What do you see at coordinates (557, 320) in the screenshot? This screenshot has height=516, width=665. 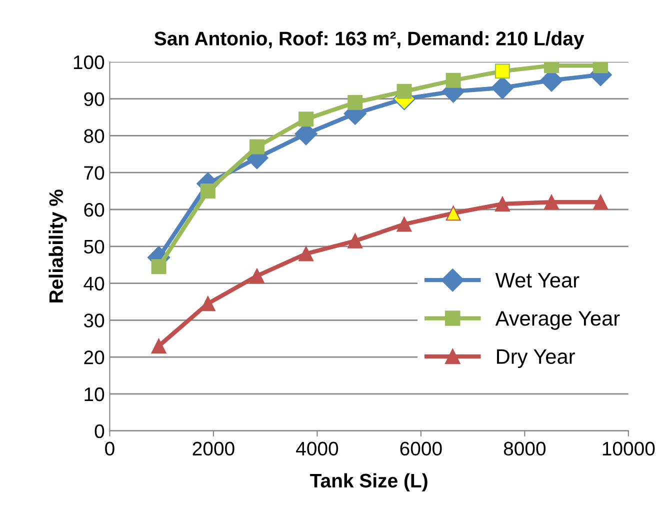 I see `legend-label: Average Year` at bounding box center [557, 320].